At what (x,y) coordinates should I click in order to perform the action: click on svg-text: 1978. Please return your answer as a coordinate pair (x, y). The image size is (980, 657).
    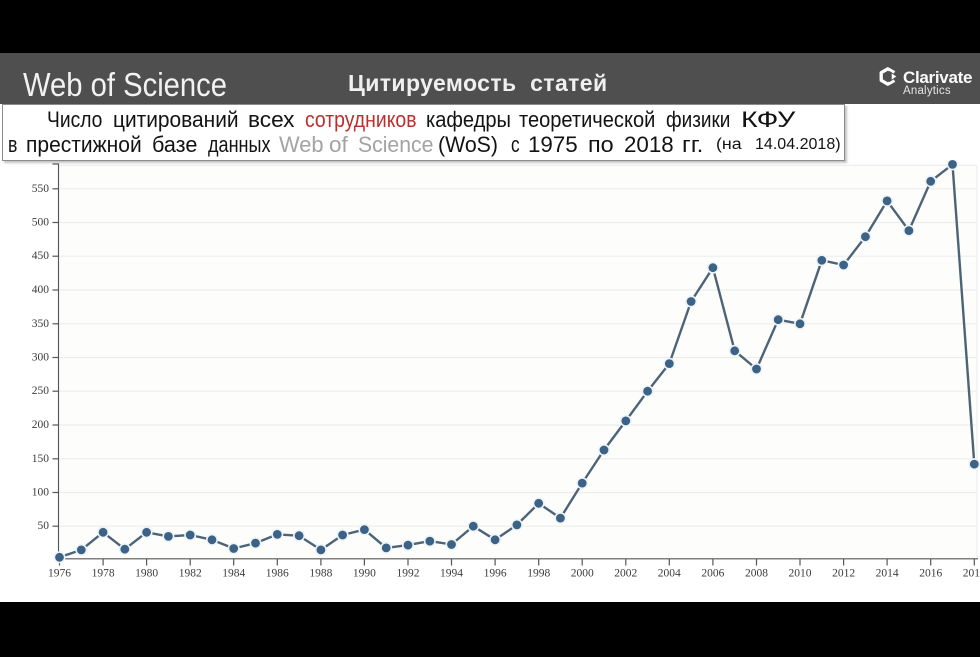
    Looking at the image, I should click on (103, 574).